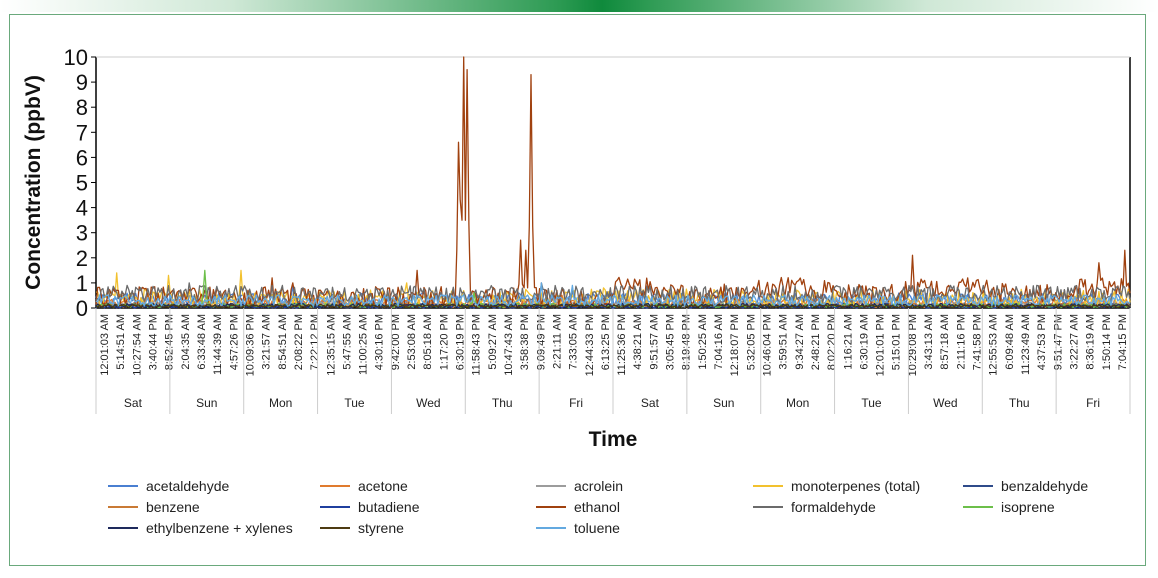 Image resolution: width=1158 pixels, height=578 pixels. Describe the element at coordinates (389, 507) in the screenshot. I see `legend-label: butadiene` at that location.